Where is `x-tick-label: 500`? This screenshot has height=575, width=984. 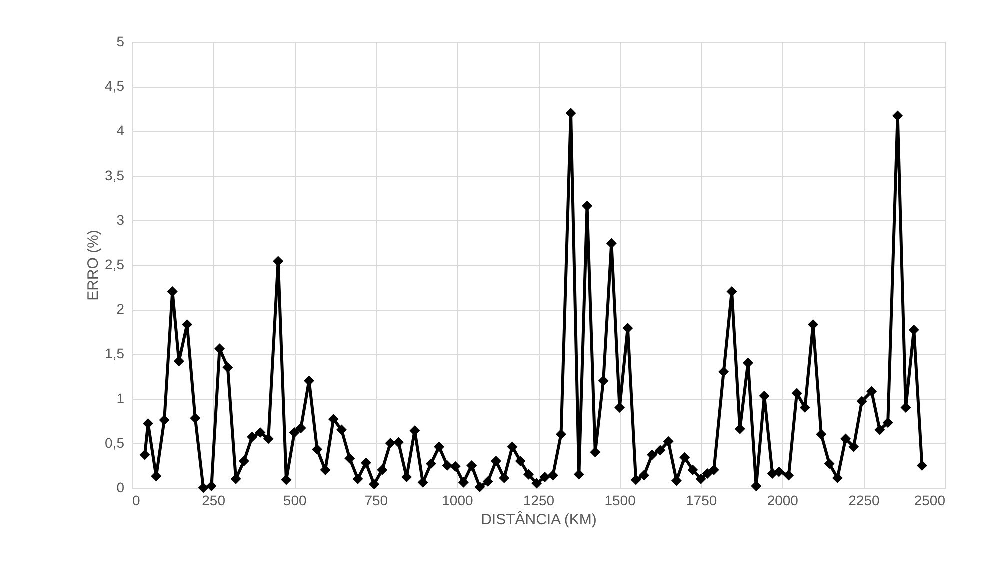
x-tick-label: 500 is located at coordinates (295, 500).